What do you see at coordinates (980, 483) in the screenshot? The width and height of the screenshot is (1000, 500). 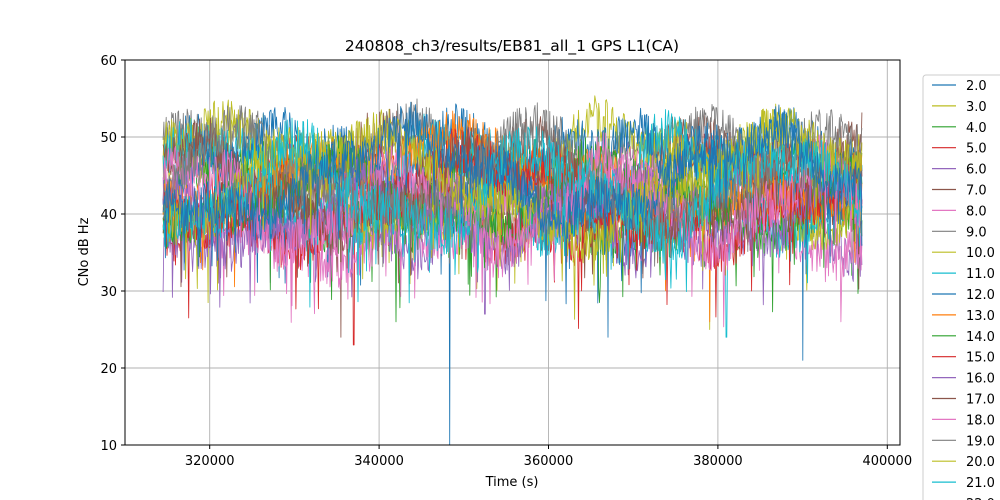 I see `legend-label: 21.0` at bounding box center [980, 483].